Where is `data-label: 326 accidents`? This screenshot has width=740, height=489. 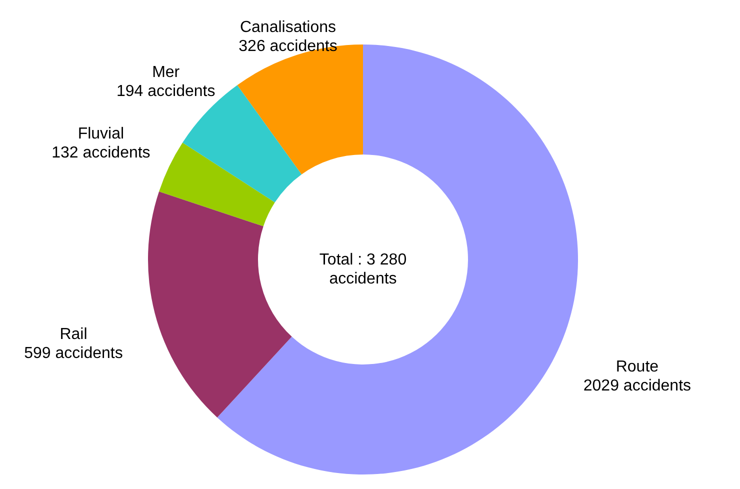
data-label: 326 accidents is located at coordinates (288, 47).